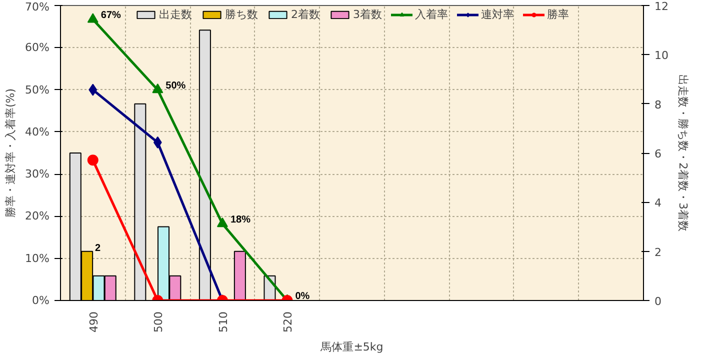 The height and width of the screenshot is (356, 703). I want to click on x-axis-title: 馬体重±5kg, so click(352, 347).